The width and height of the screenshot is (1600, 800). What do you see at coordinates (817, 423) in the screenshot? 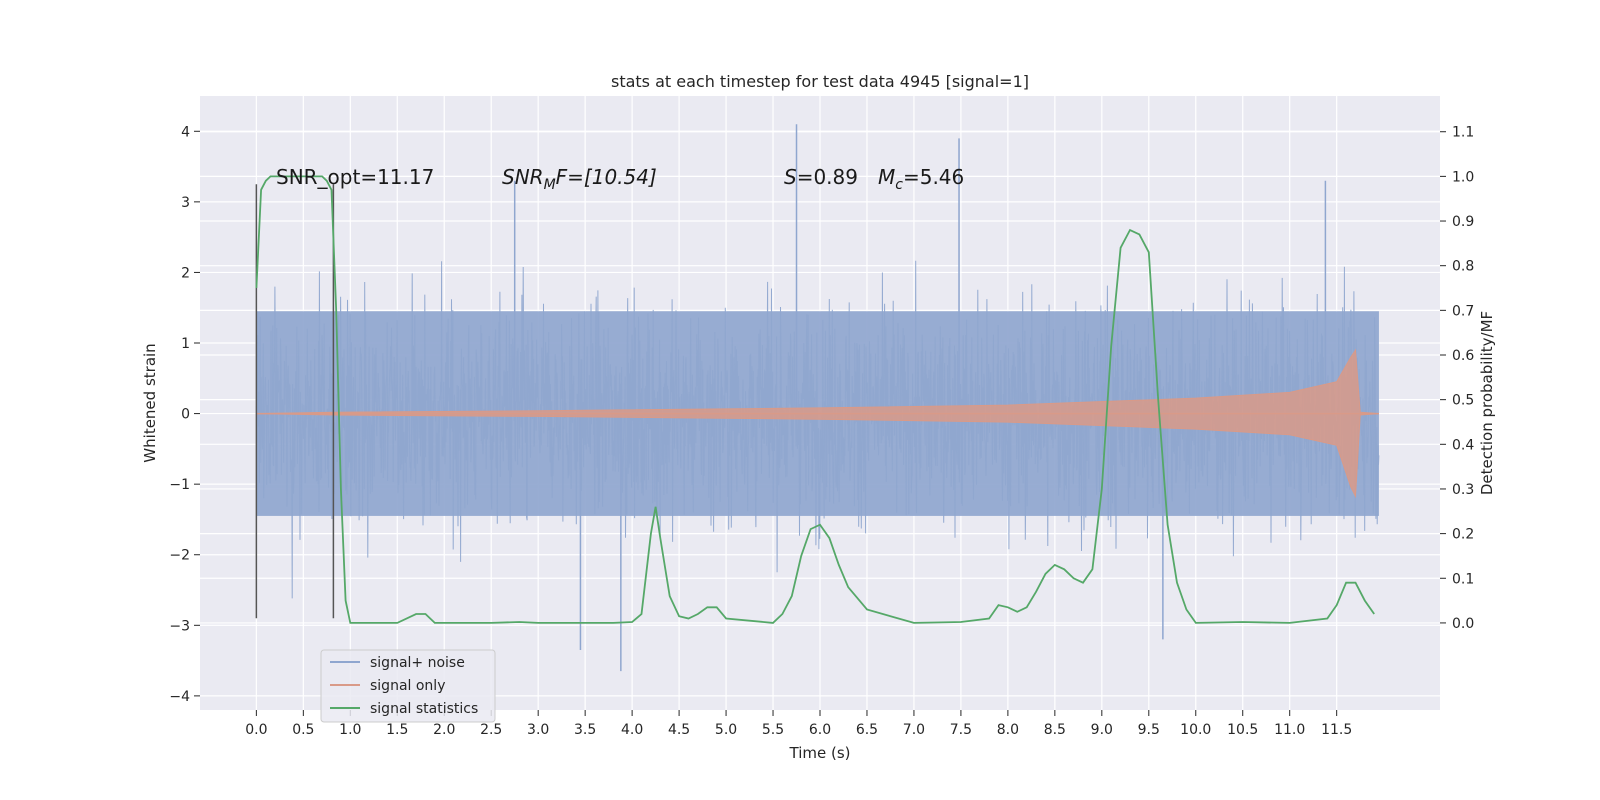
I see `series-signal-only` at bounding box center [817, 423].